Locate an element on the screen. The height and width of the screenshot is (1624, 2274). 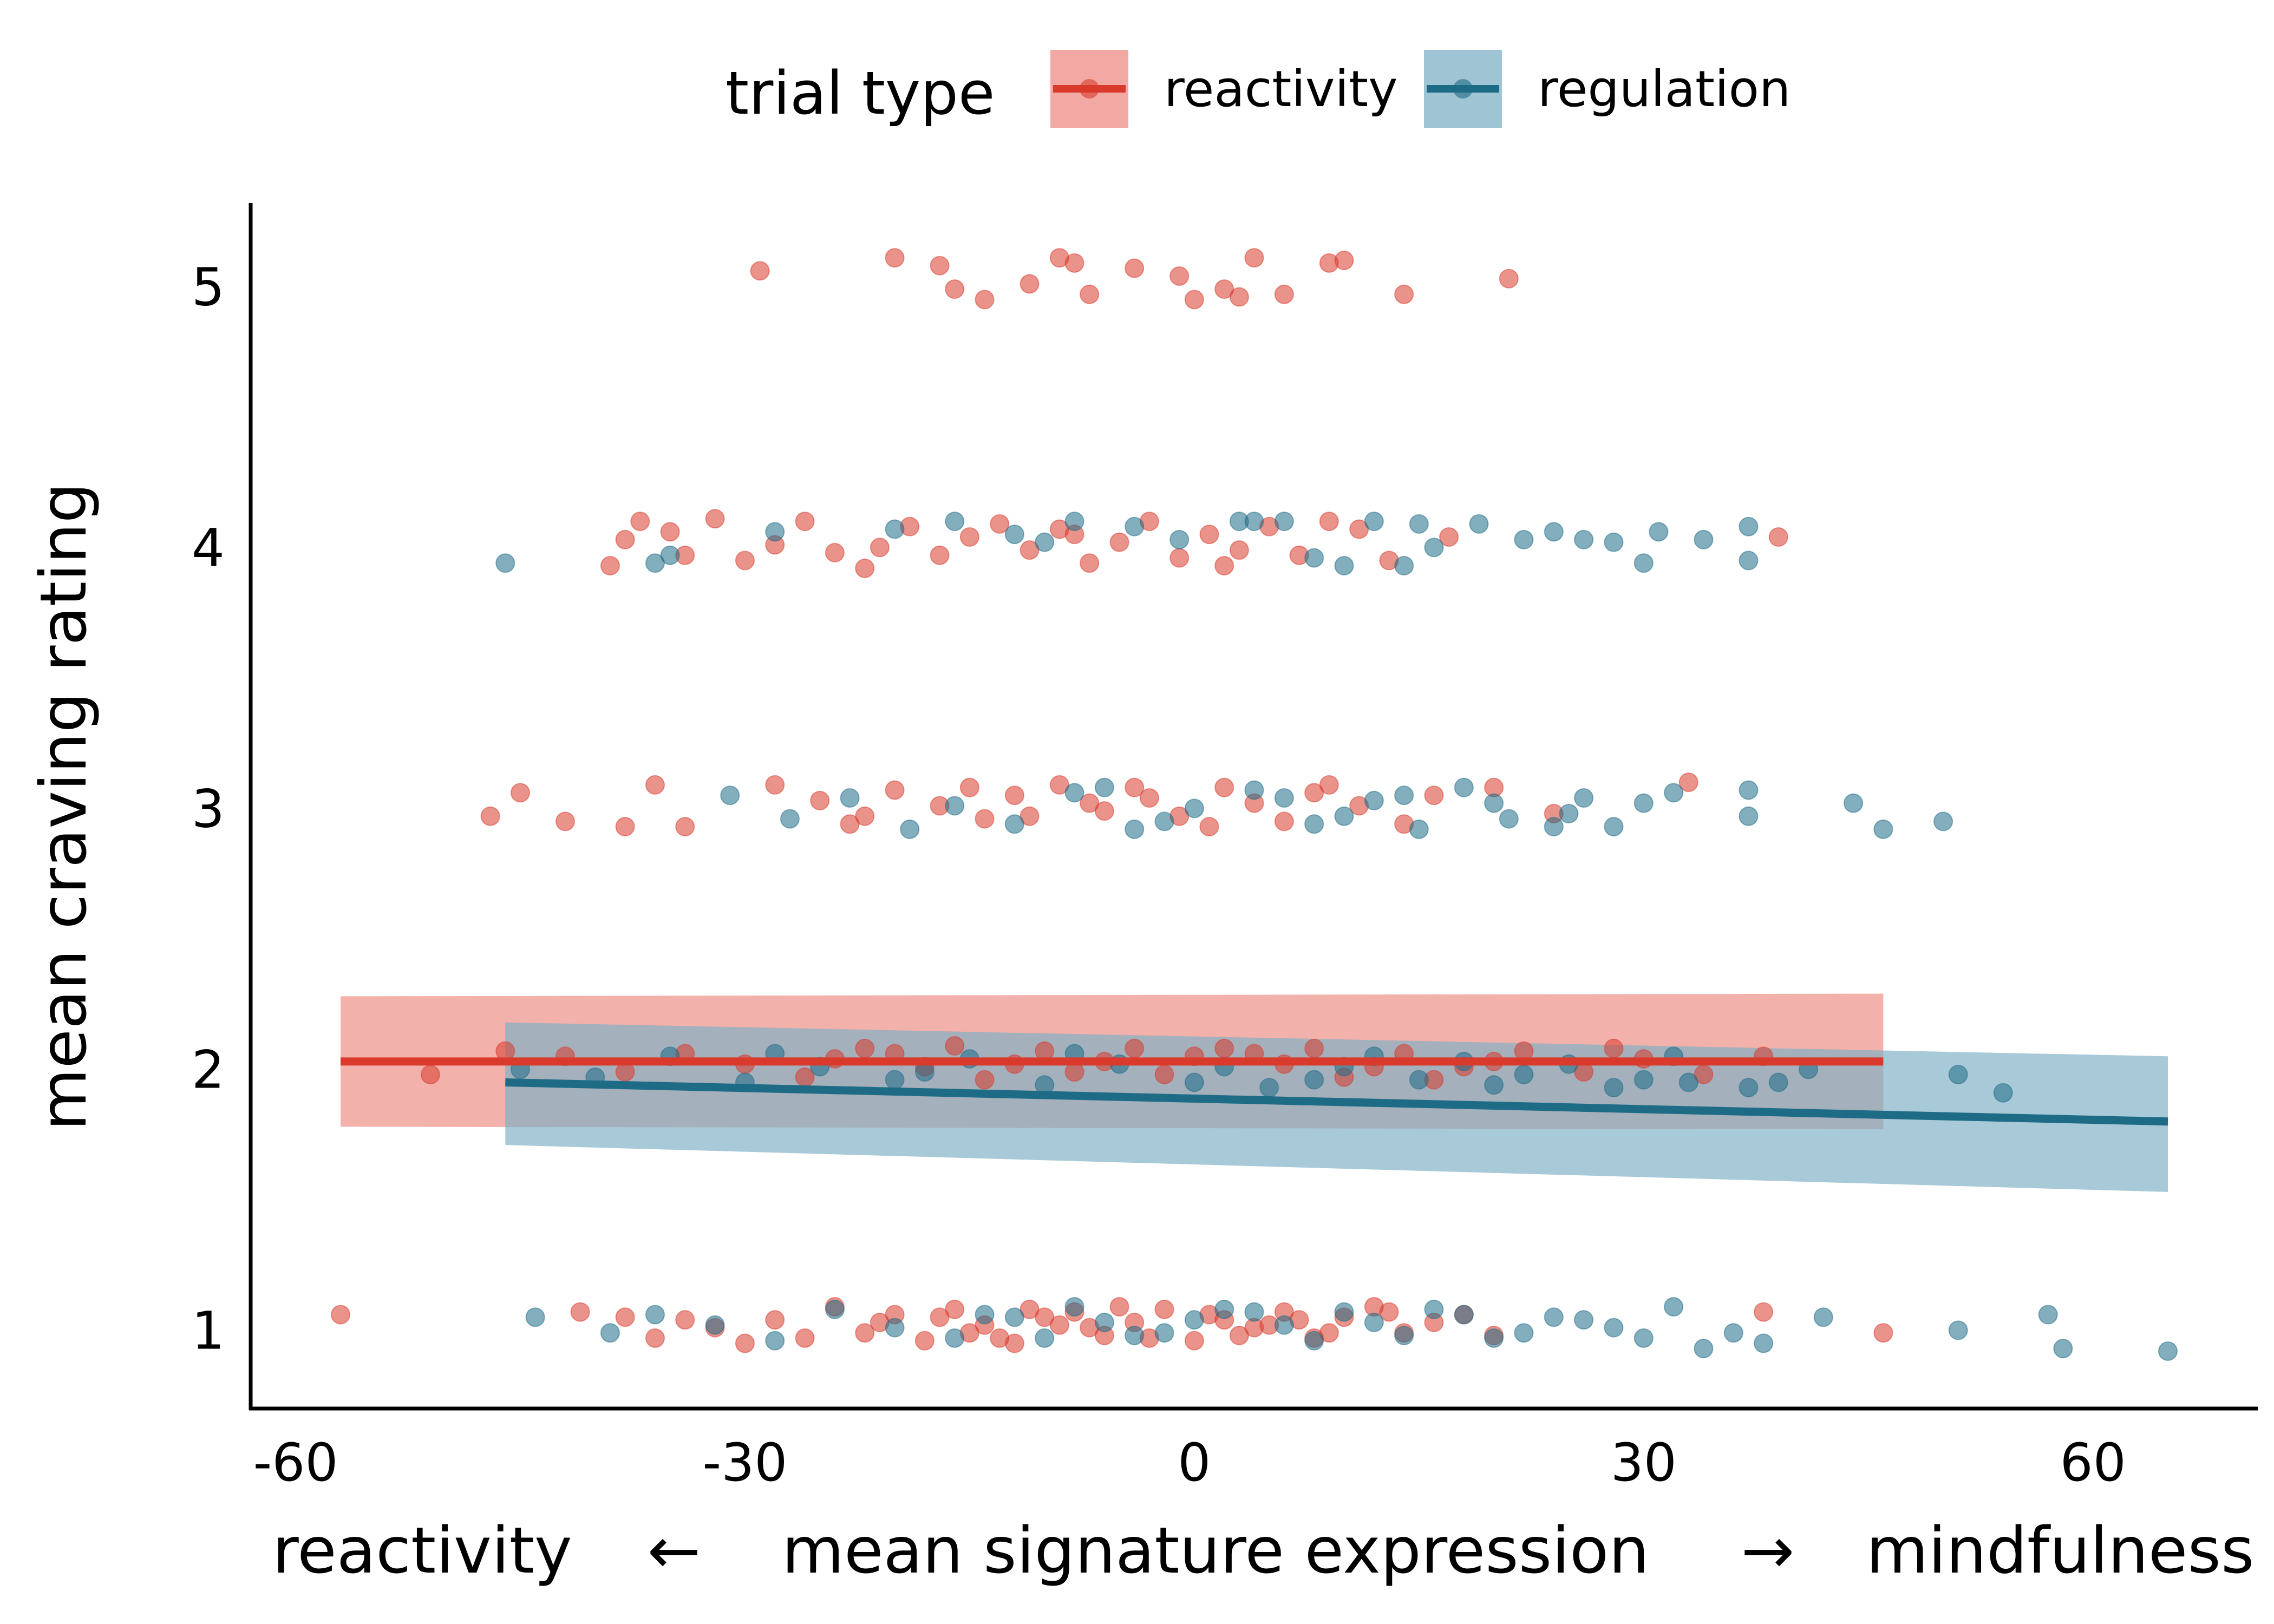
legend-label-reactivity: reactivity is located at coordinates (1281, 89).